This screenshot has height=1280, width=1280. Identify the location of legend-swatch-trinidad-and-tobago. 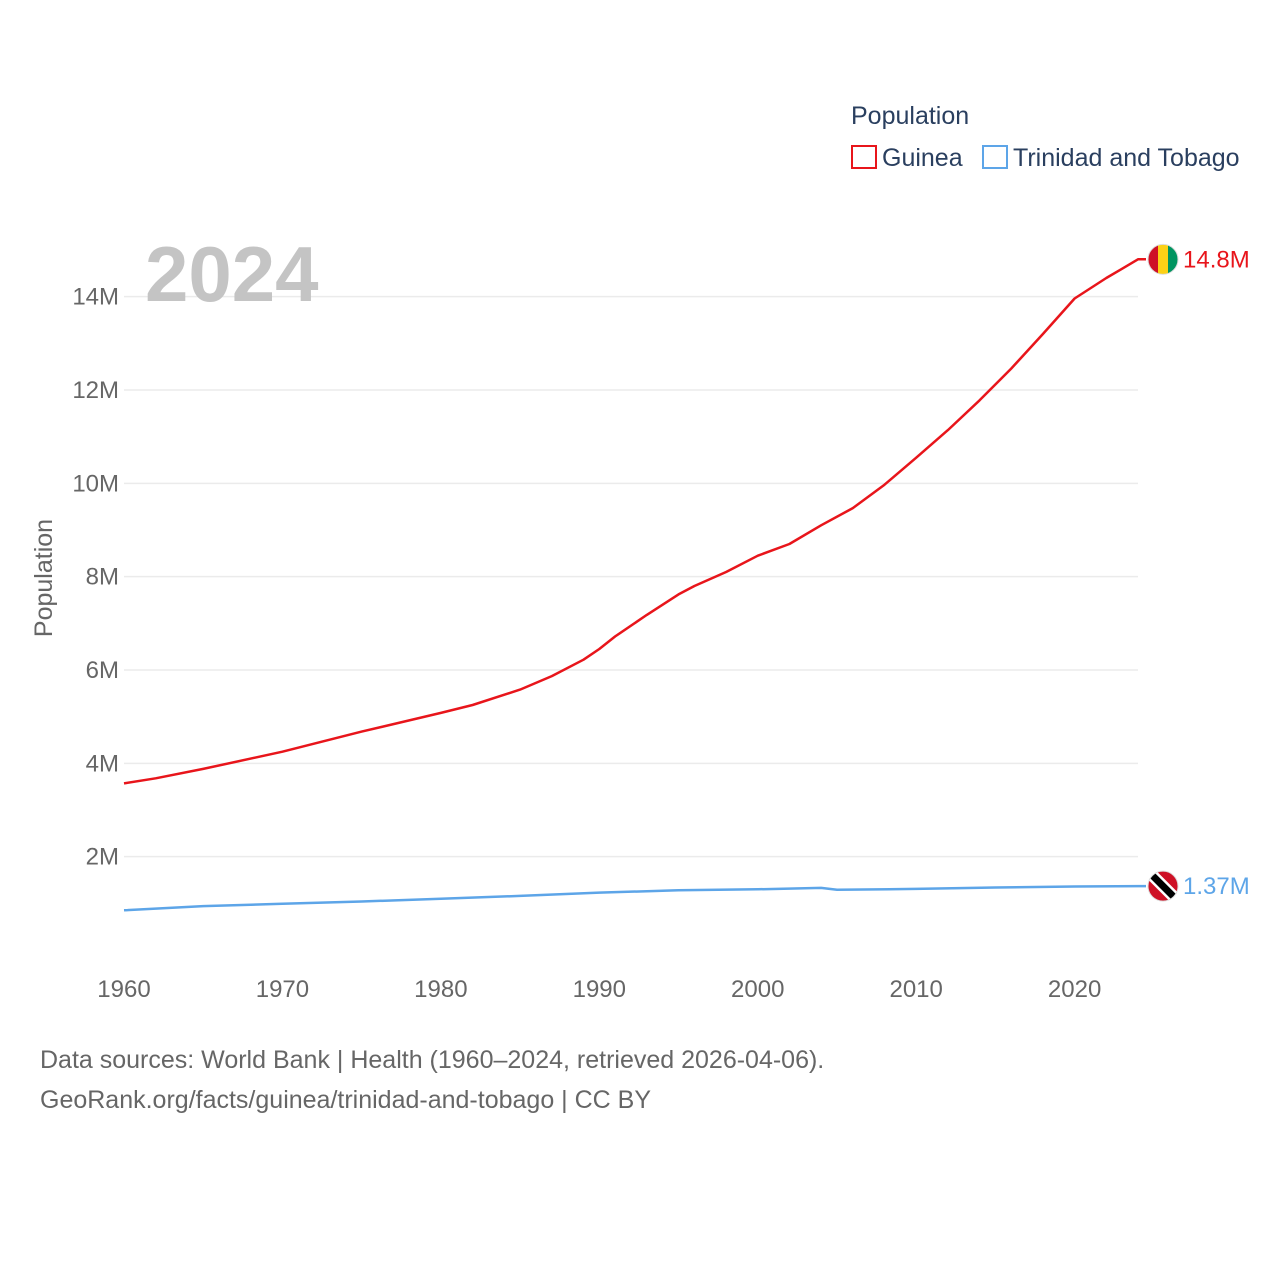
(995, 157).